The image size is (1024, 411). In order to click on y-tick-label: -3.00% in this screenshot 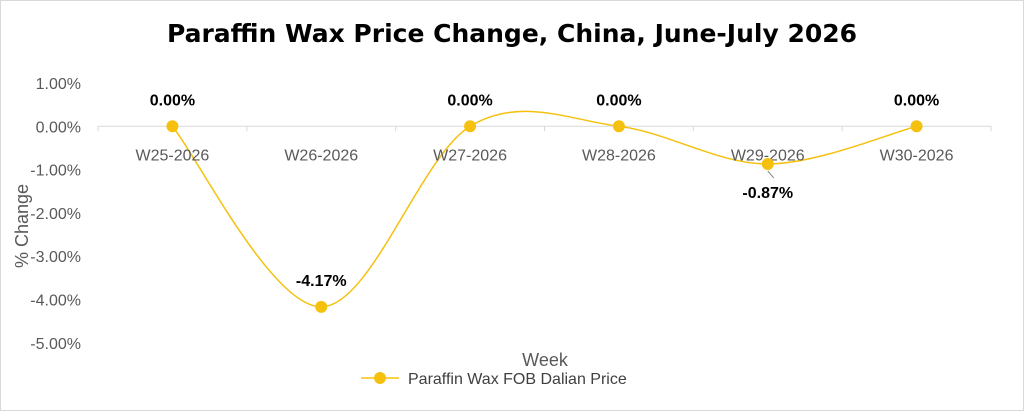, I will do `click(55, 257)`.